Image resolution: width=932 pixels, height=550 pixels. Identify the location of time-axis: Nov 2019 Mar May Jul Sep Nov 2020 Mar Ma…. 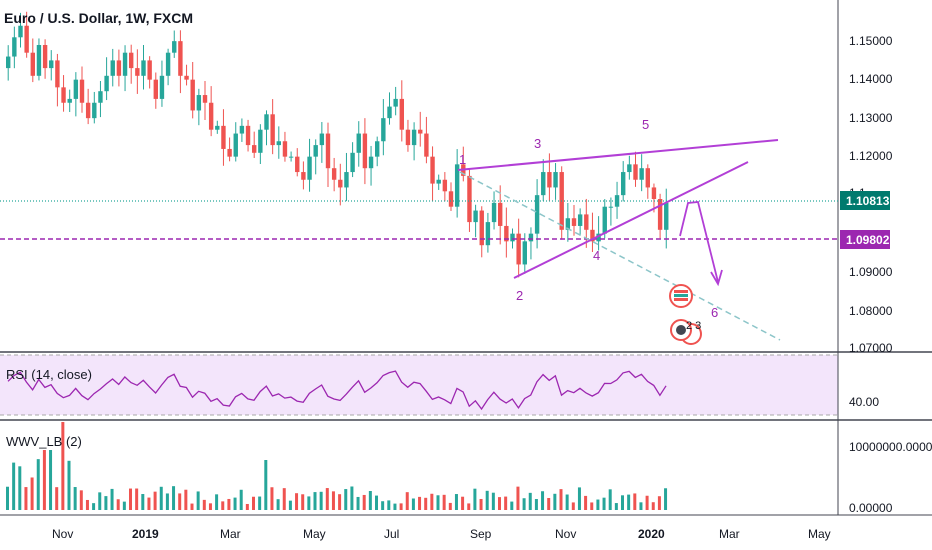
(441, 534).